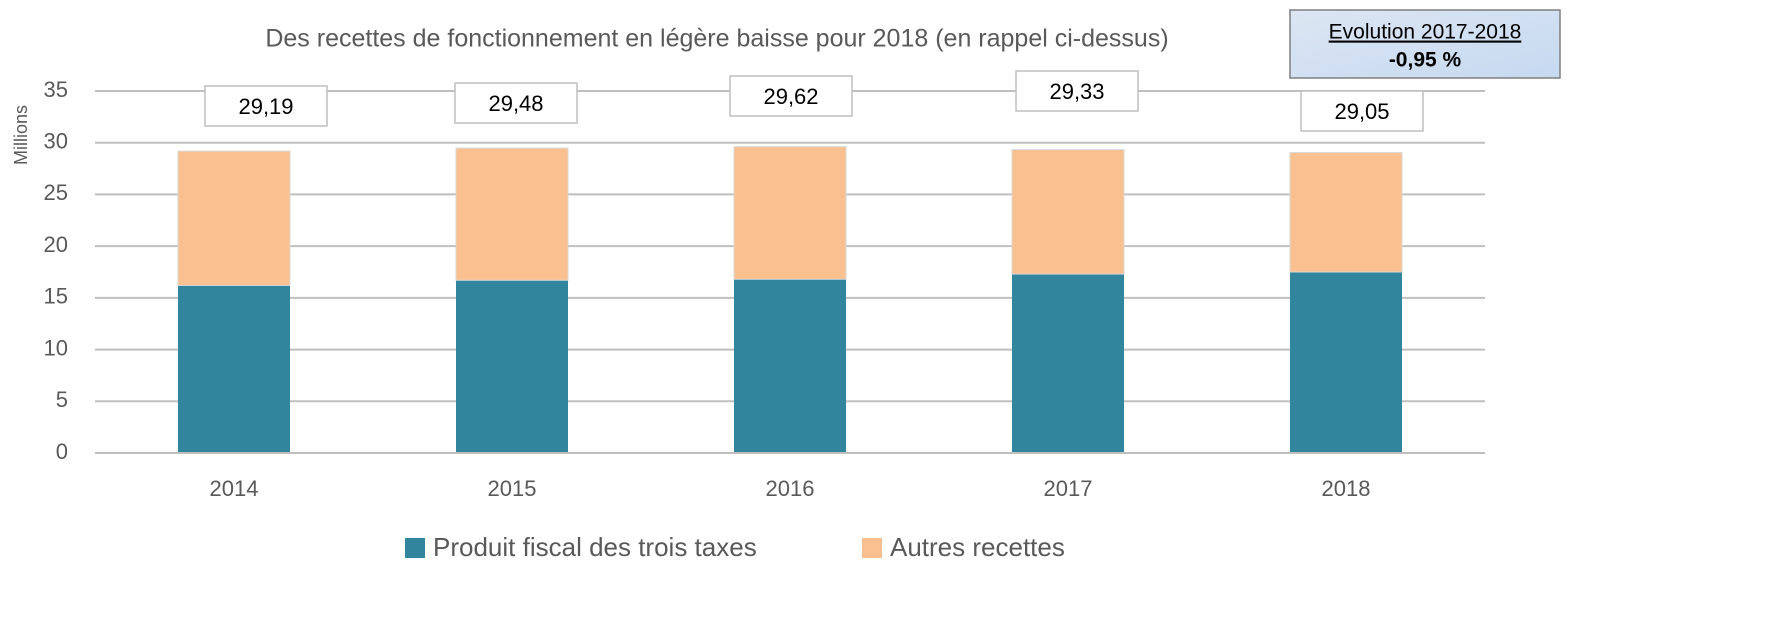  Describe the element at coordinates (62, 399) in the screenshot. I see `y-tick-label: 5` at that location.